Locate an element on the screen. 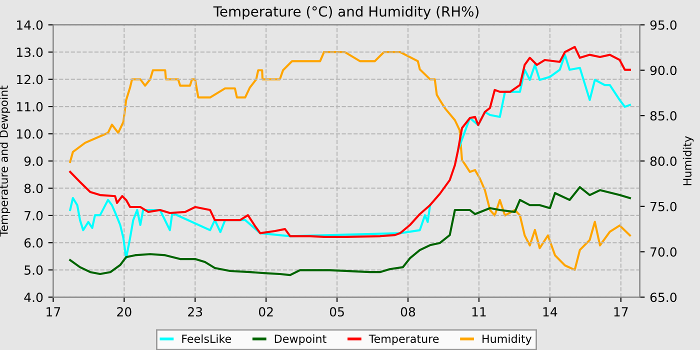 The height and width of the screenshot is (350, 700). y-tick-label: 10.0 is located at coordinates (30, 134).